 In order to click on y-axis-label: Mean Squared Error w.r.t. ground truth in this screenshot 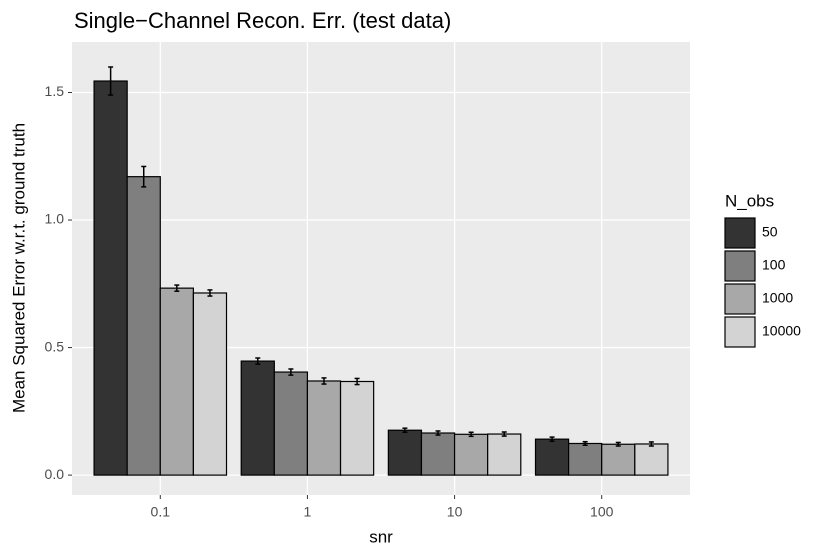, I will do `click(18, 268)`.